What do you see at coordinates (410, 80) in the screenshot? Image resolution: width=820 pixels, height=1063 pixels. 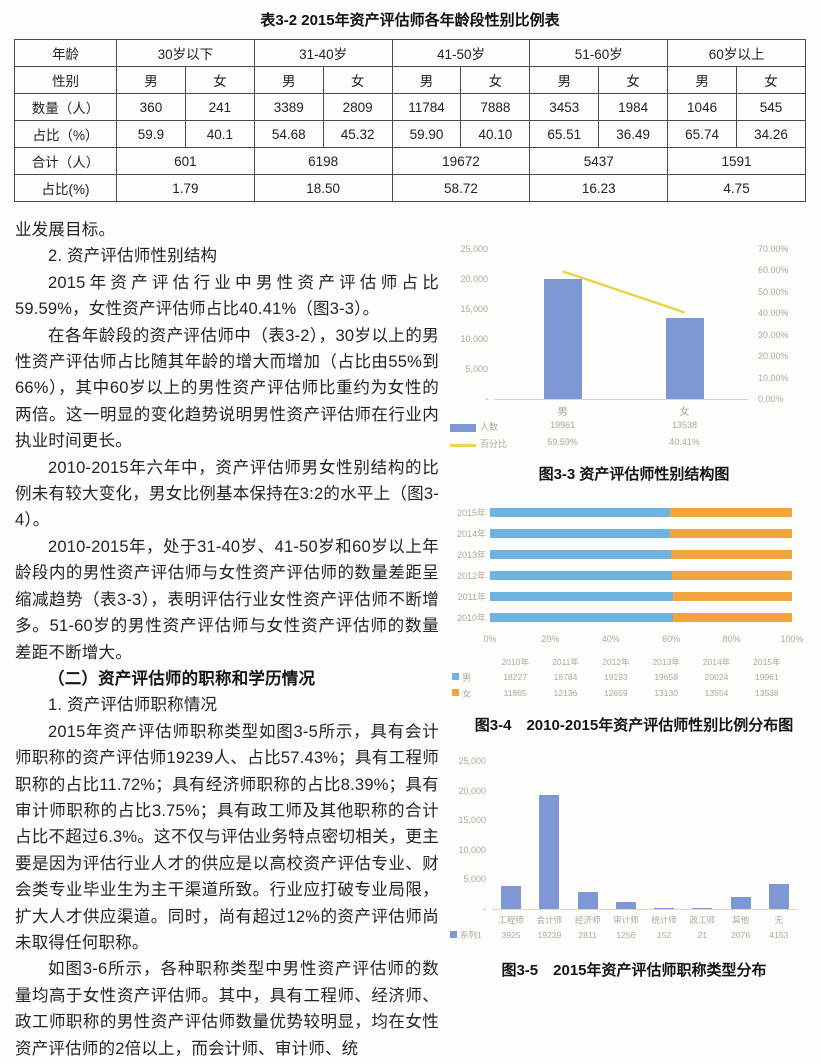 I see `table-row: 性别男女男女男女男女男女` at bounding box center [410, 80].